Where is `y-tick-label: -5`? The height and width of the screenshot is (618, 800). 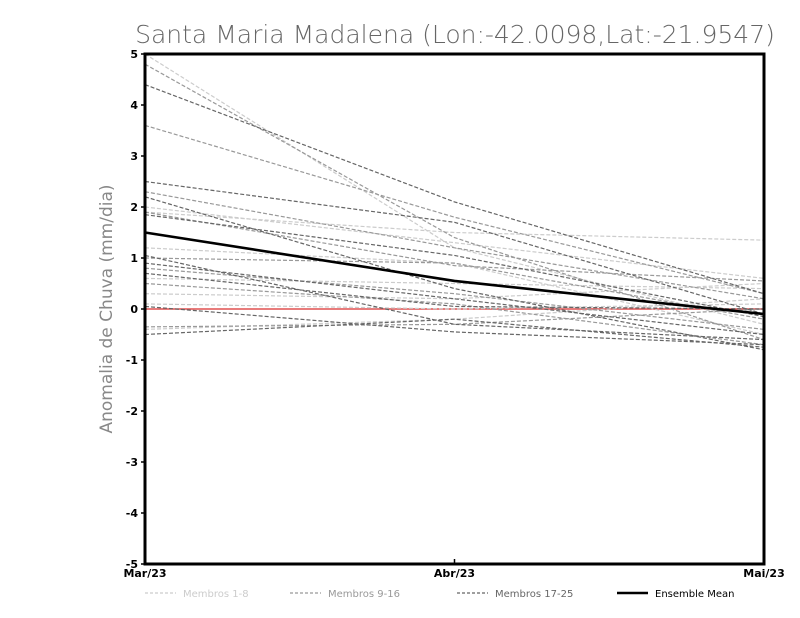
y-tick-label: -5 is located at coordinates (132, 564).